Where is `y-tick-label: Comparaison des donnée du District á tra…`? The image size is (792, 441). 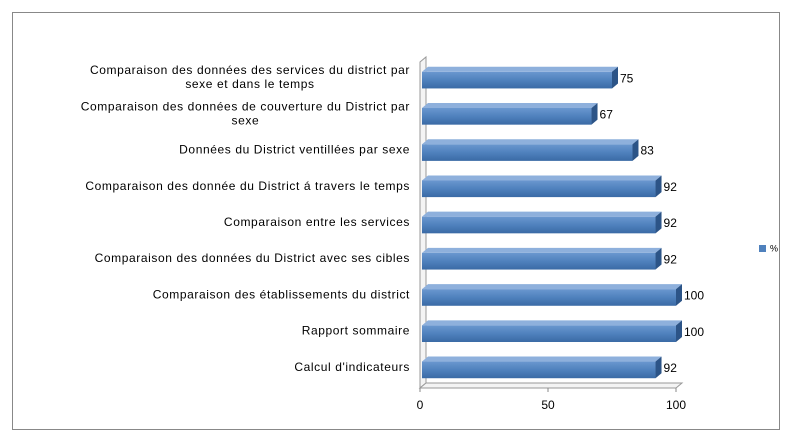 y-tick-label: Comparaison des donnée du District á tra… is located at coordinates (247, 186).